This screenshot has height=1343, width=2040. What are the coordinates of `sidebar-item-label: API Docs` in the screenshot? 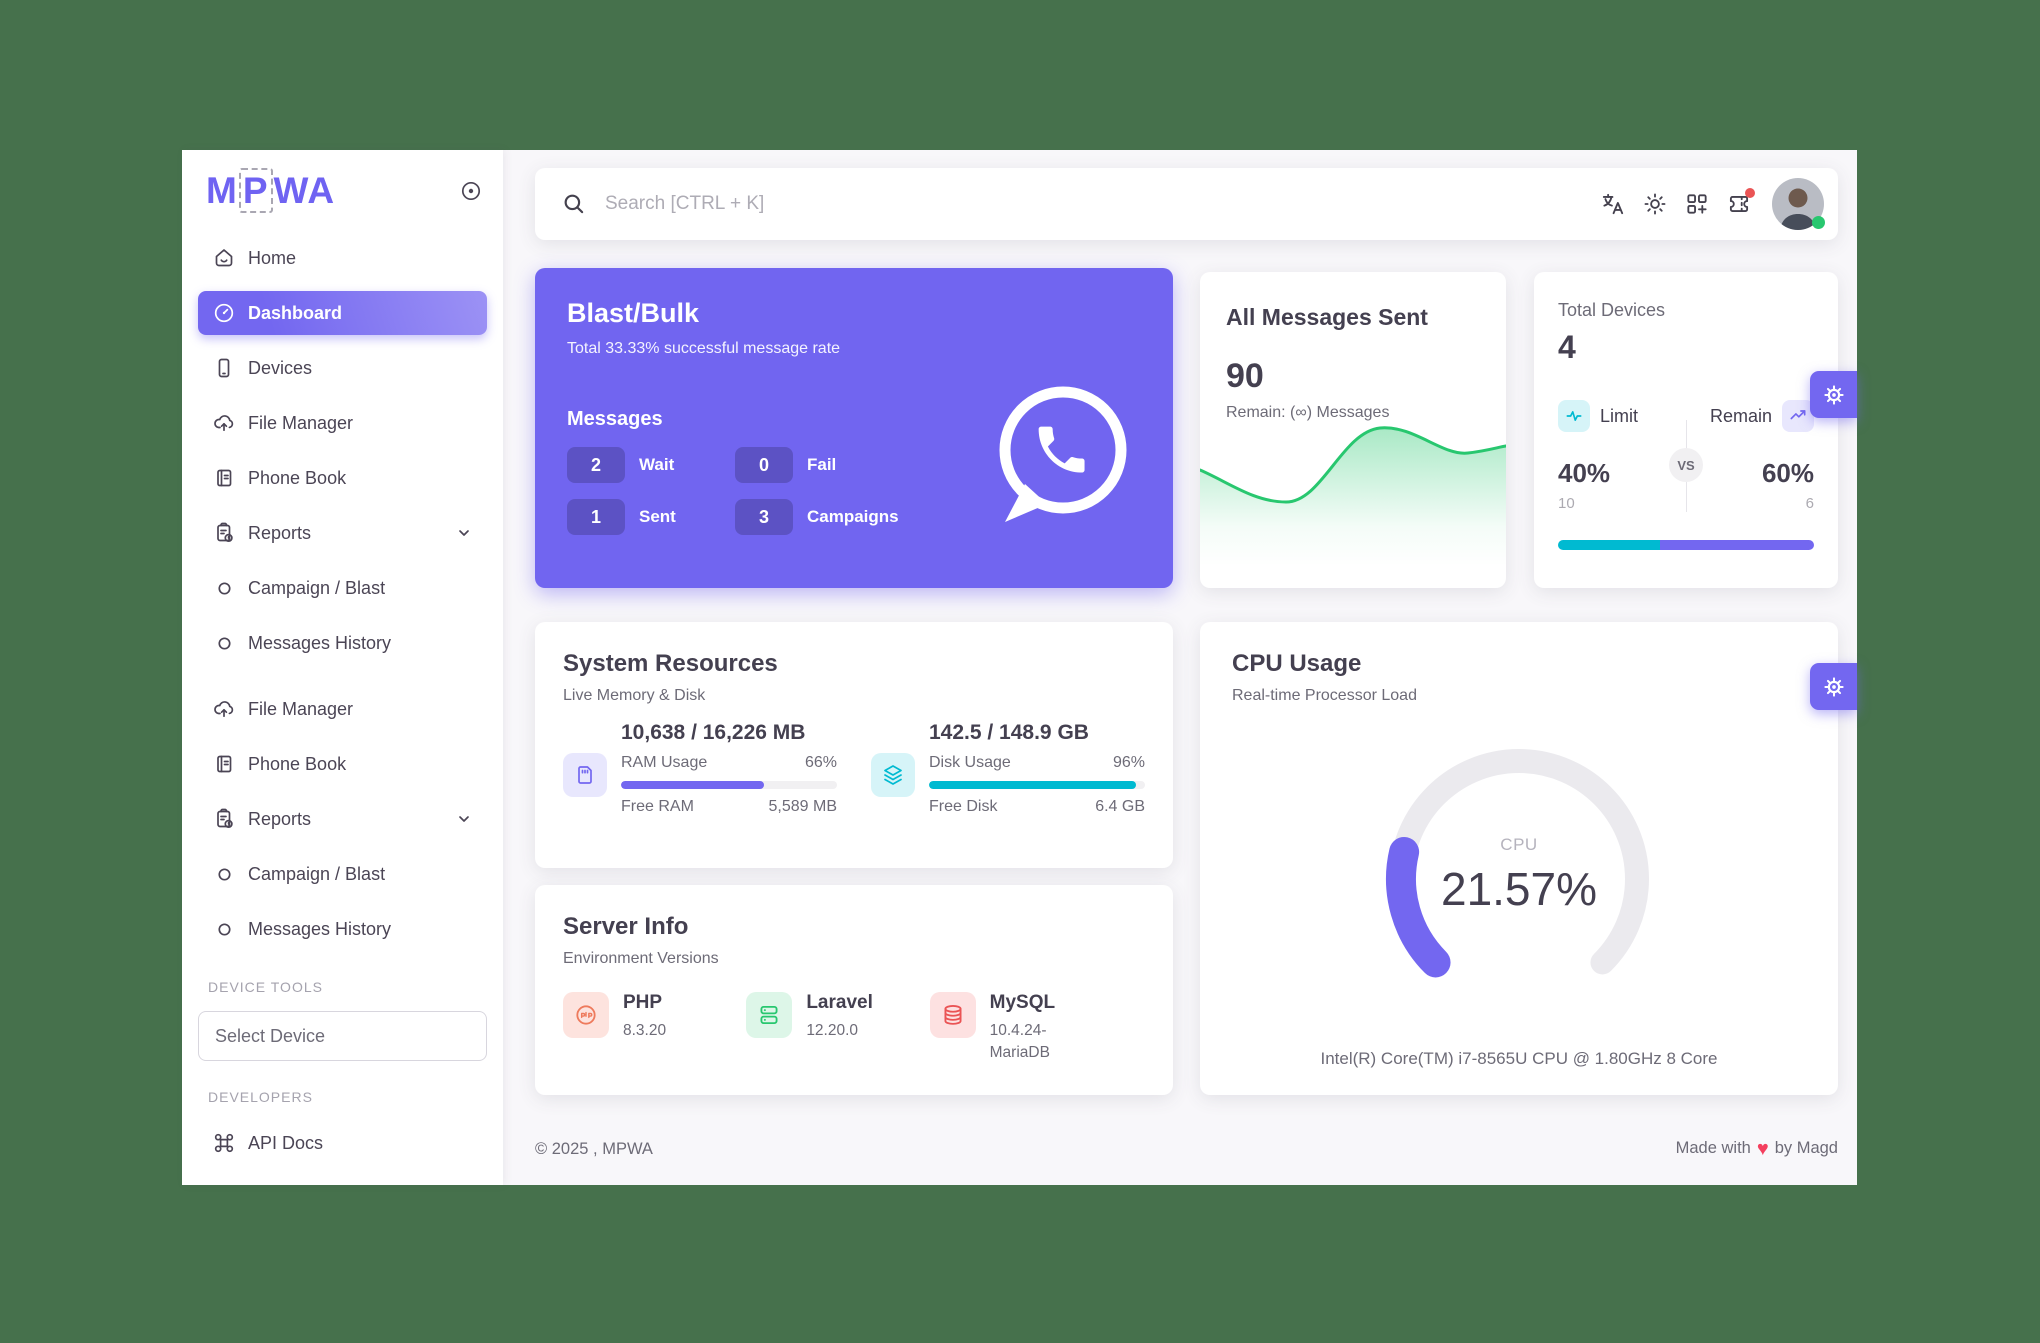 It's located at (286, 1142).